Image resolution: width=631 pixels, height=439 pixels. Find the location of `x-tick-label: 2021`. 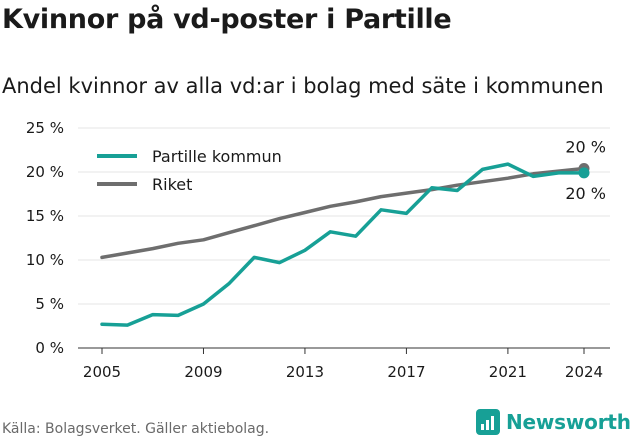

x-tick-label: 2021 is located at coordinates (508, 372).